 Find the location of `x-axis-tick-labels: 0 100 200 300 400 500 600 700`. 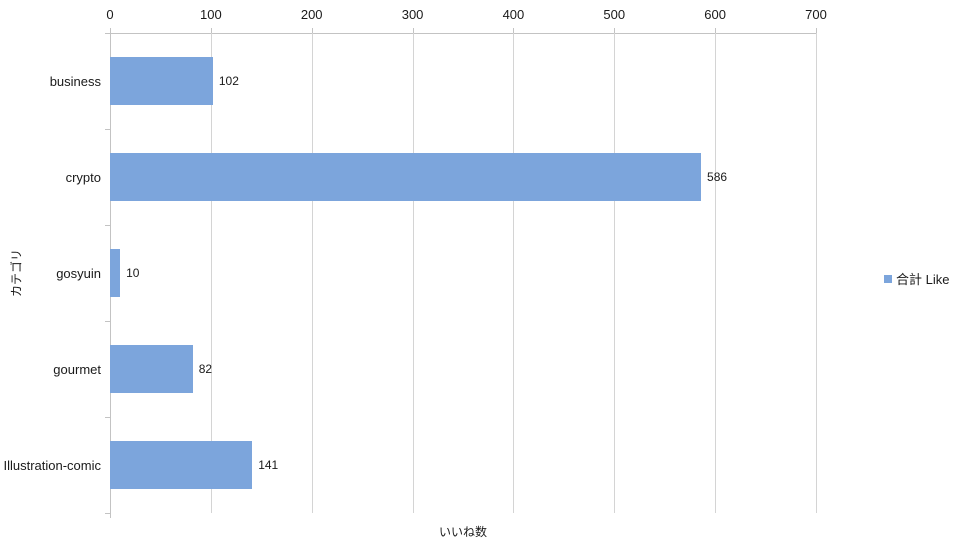

x-axis-tick-labels: 0 100 200 300 400 500 600 700 is located at coordinates (466, 15).